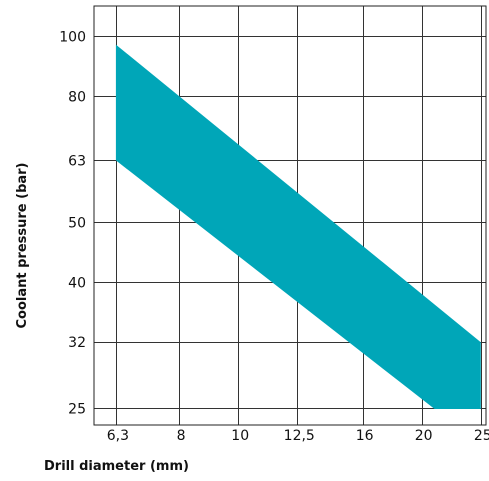 The image size is (489, 481). Describe the element at coordinates (22, 245) in the screenshot. I see `y-axis-title: Coolant pressure (bar)` at that location.